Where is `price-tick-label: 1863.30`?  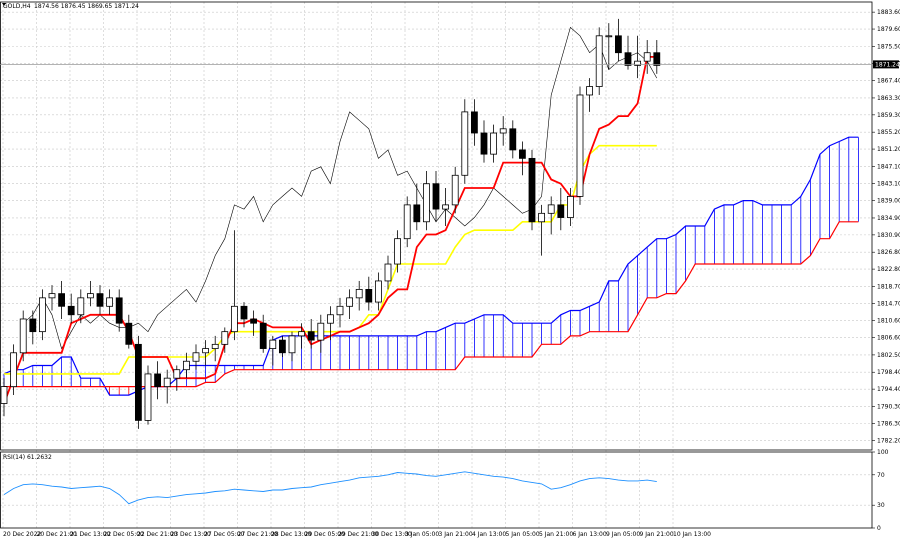
price-tick-label: 1863.30 is located at coordinates (888, 98).